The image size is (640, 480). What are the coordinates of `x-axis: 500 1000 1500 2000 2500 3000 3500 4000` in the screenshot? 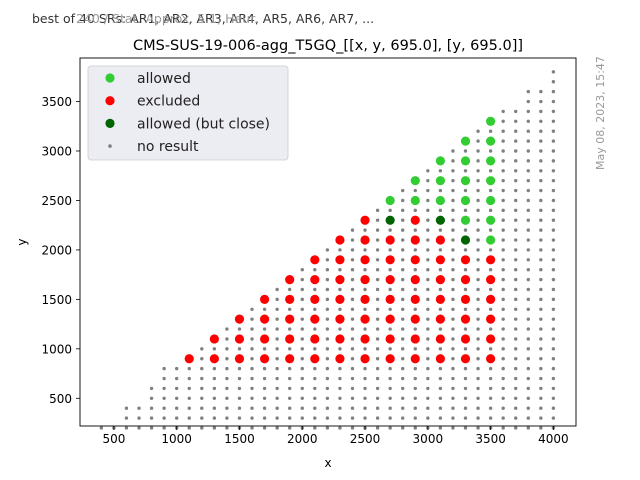 It's located at (335, 436).